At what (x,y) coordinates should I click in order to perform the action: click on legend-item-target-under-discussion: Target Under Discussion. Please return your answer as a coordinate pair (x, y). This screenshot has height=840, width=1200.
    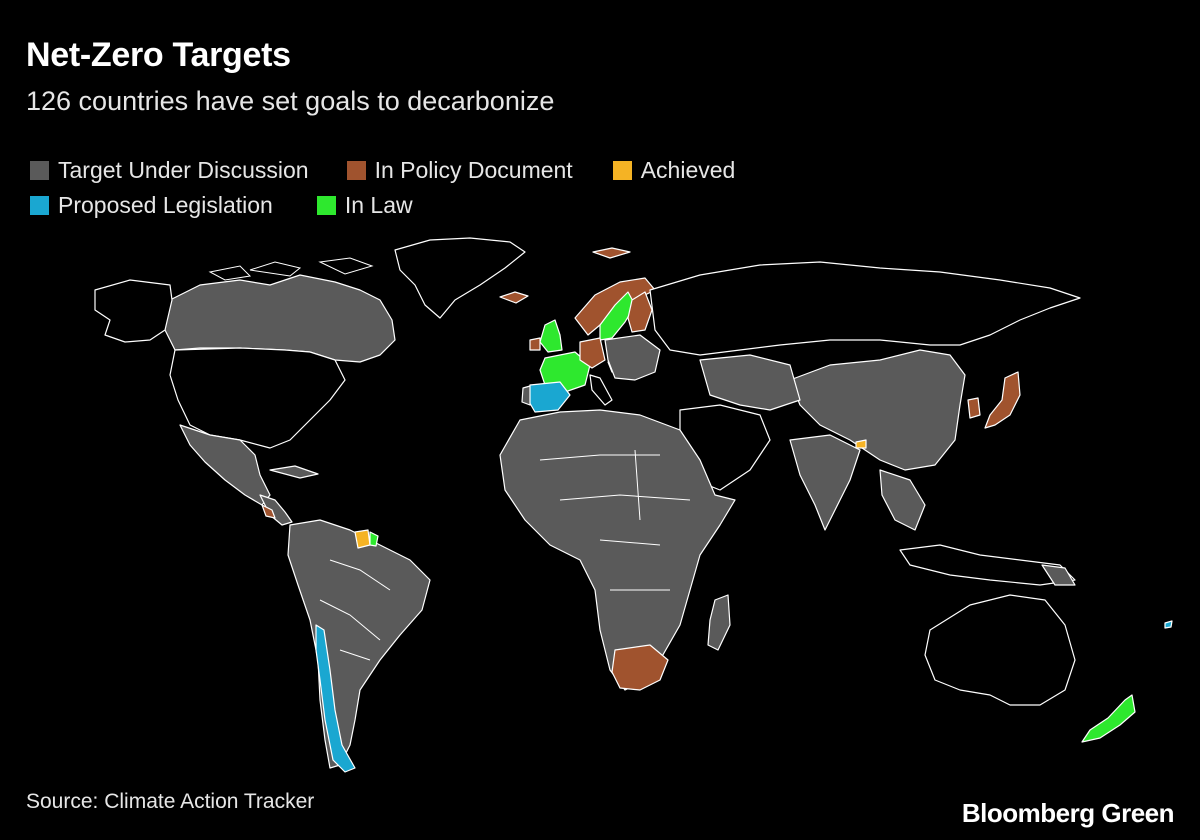
    Looking at the image, I should click on (169, 170).